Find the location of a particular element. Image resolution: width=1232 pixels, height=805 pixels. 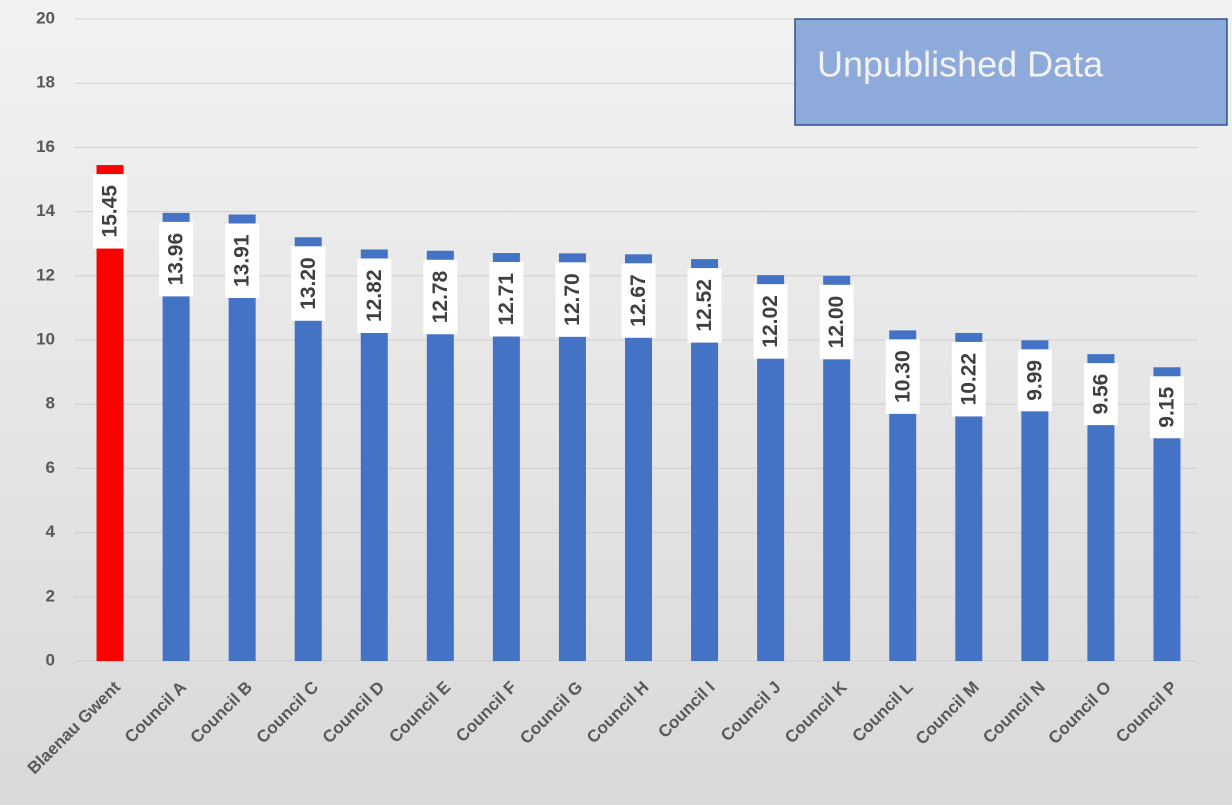

value-label-group: 9.15 is located at coordinates (1166, 407).